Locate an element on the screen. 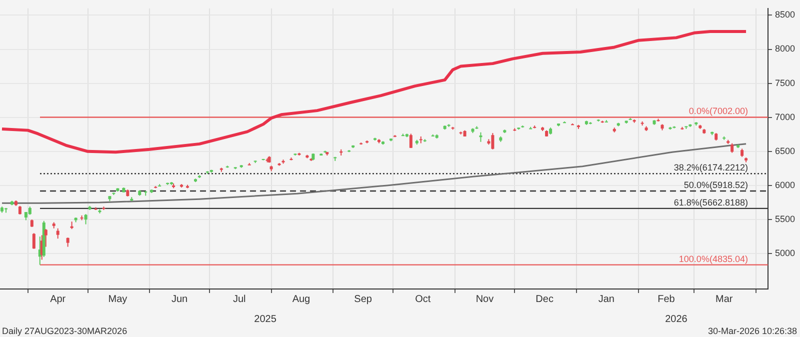 This screenshot has width=800, height=337. x2-tick-label: 2026 is located at coordinates (676, 319).